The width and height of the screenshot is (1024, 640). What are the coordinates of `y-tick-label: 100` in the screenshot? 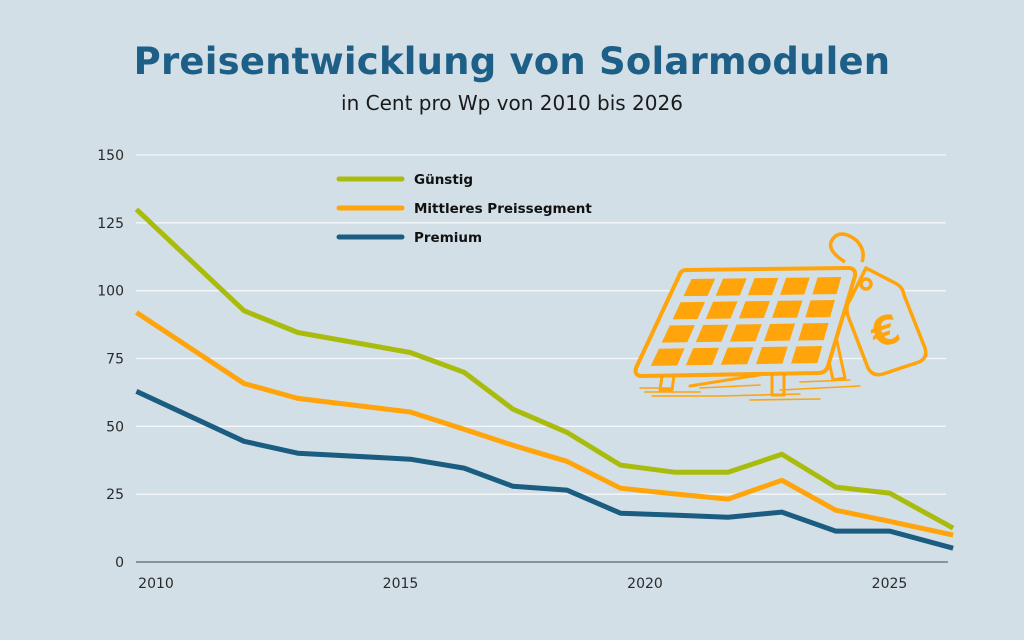 It's located at (110, 292).